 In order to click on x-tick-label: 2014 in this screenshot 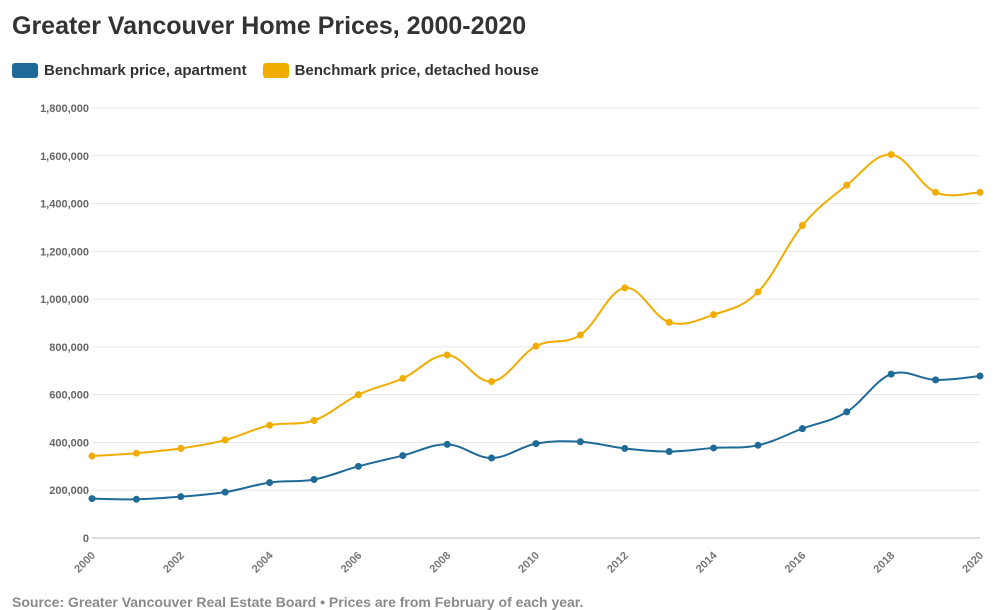, I will do `click(707, 562)`.